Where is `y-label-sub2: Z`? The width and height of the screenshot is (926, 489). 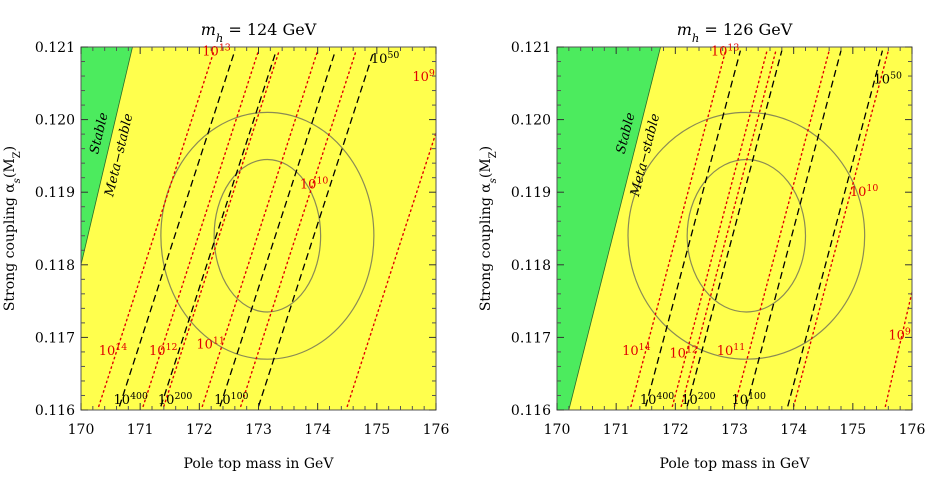
y-label-sub2: Z is located at coordinates (493, 154).